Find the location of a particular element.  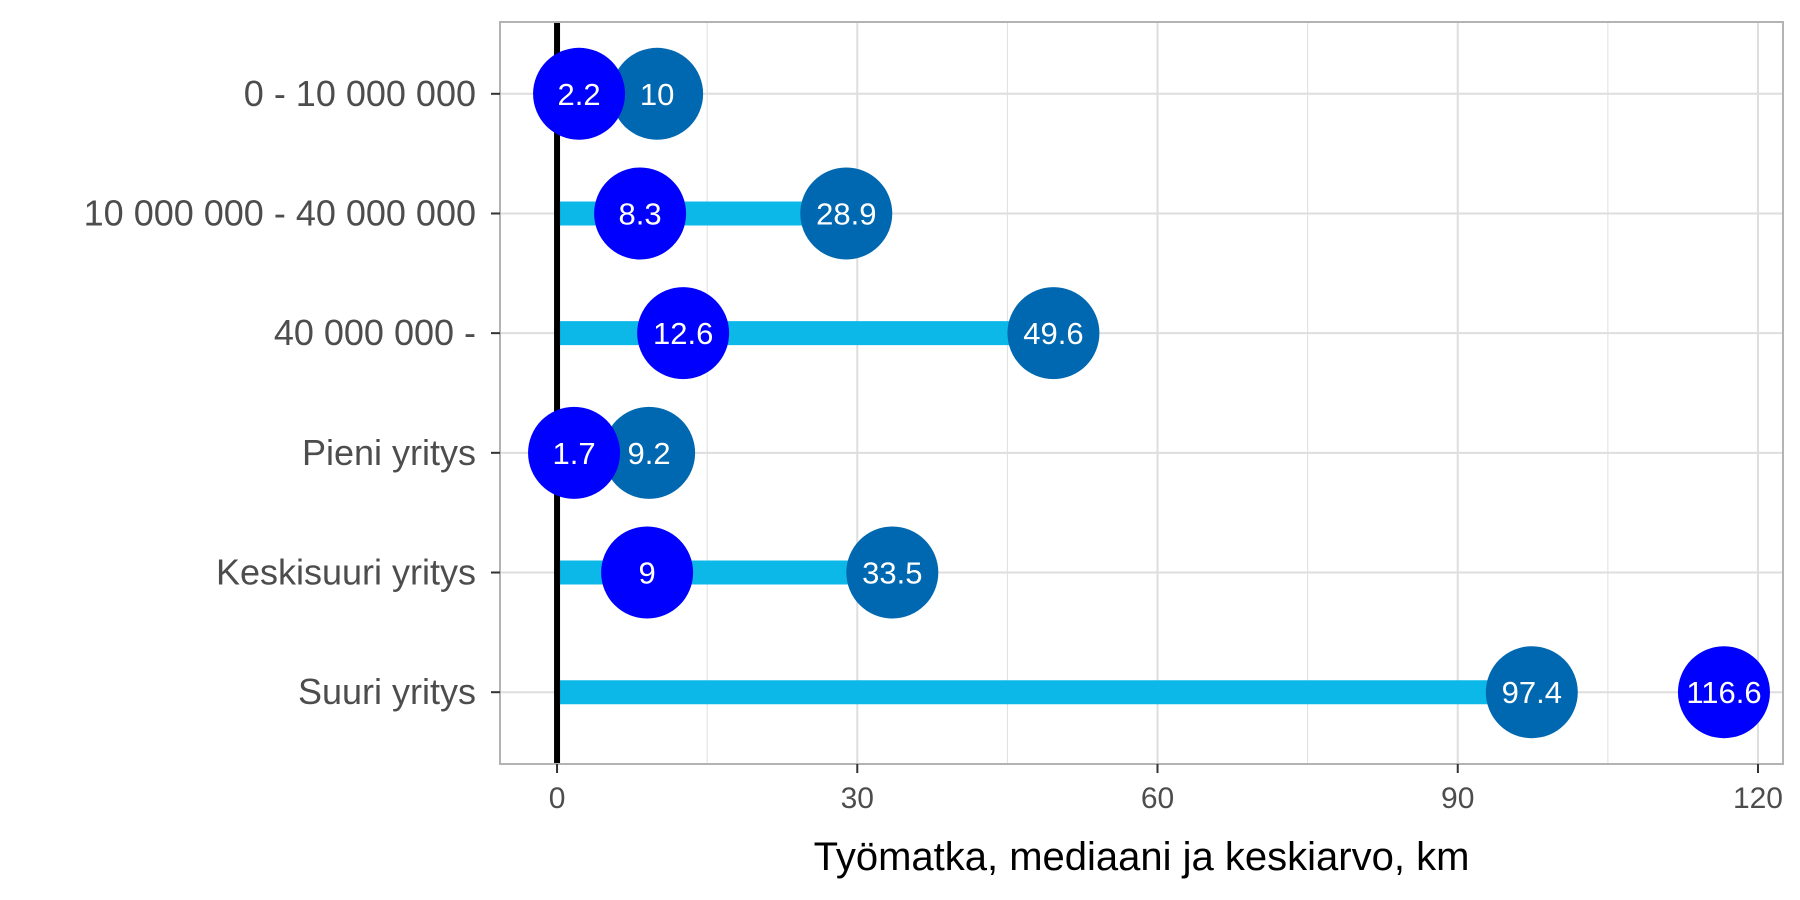

x-axis: 0 30 60 90 120 is located at coordinates (1166, 789).